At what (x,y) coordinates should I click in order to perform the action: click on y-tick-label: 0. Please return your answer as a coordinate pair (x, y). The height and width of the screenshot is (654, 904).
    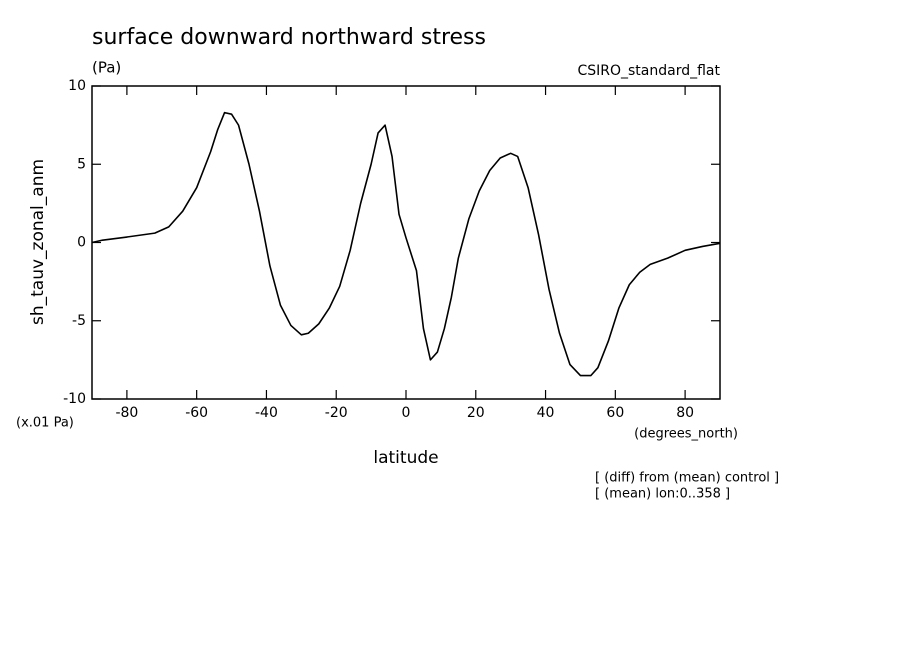
    Looking at the image, I should click on (81, 243).